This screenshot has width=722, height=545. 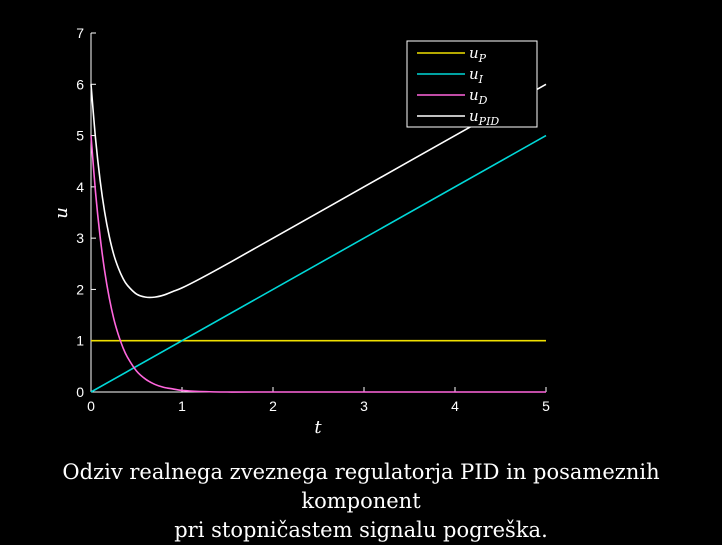 What do you see at coordinates (80, 238) in the screenshot?
I see `y-tick-label: 3` at bounding box center [80, 238].